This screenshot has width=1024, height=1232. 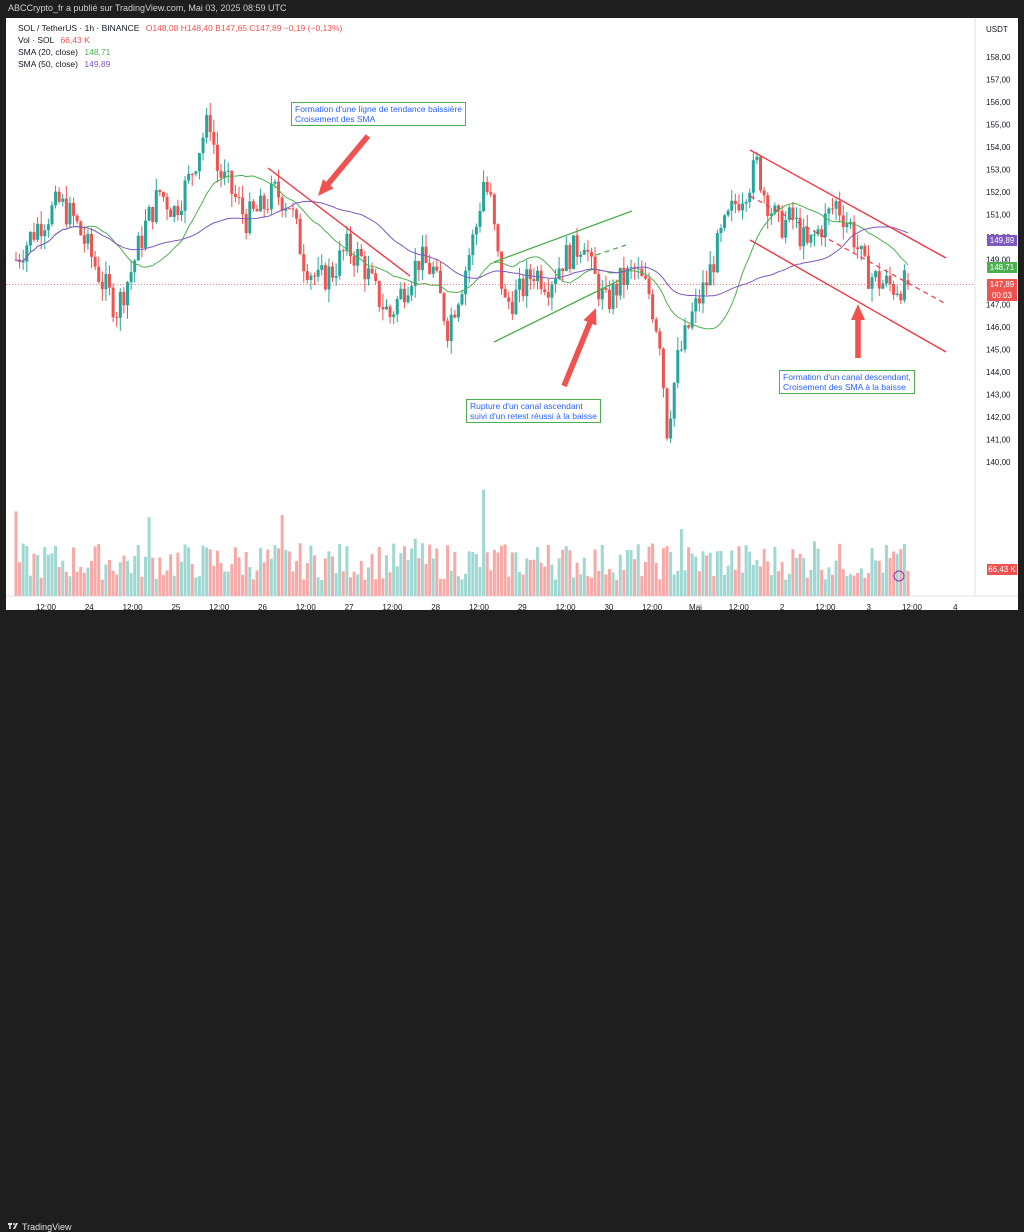 What do you see at coordinates (848, 250) in the screenshot?
I see `descending-channel-mid` at bounding box center [848, 250].